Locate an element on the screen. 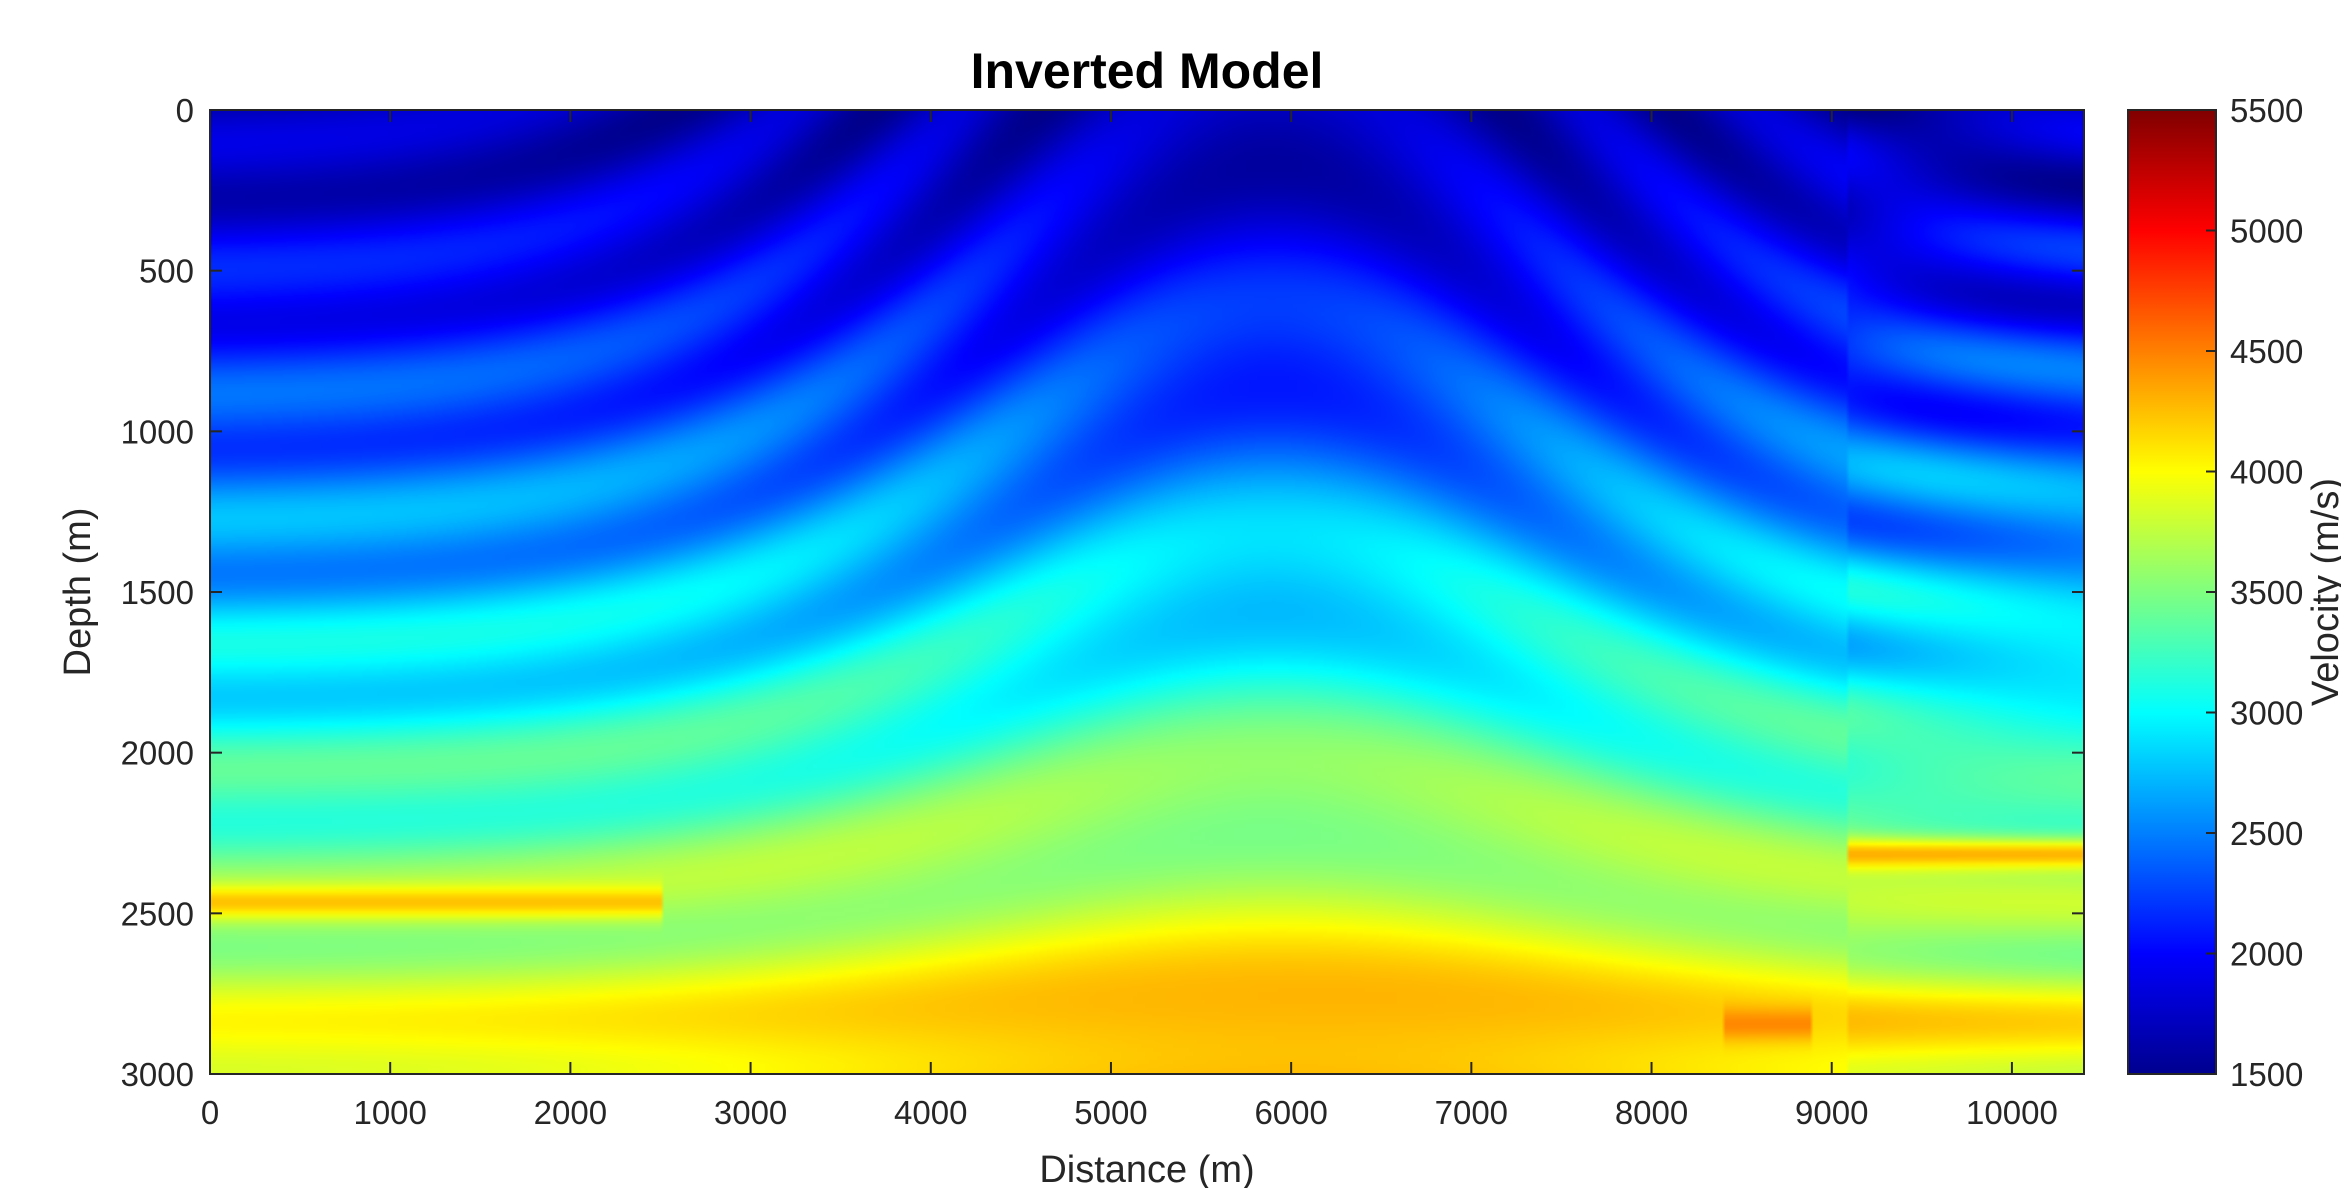 Image resolution: width=2341 pixels, height=1188 pixels. x-tick-label: 7000 is located at coordinates (1471, 1112).